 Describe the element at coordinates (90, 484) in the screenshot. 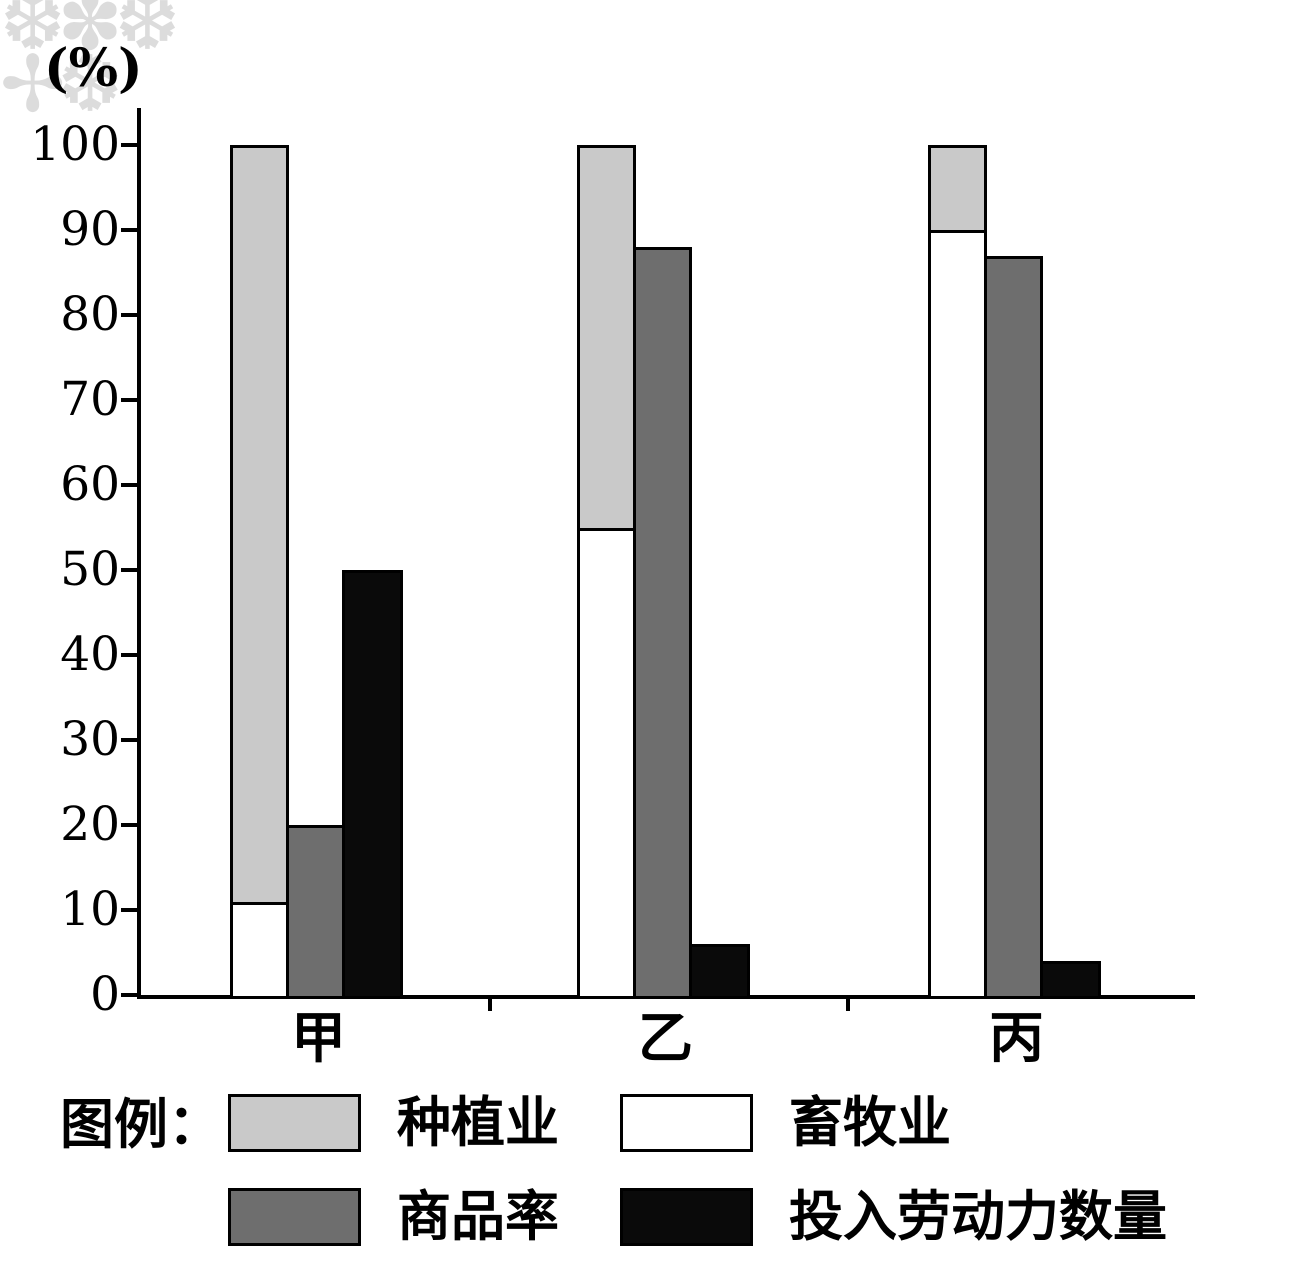

I see `y-axis-tick-label: 60` at that location.